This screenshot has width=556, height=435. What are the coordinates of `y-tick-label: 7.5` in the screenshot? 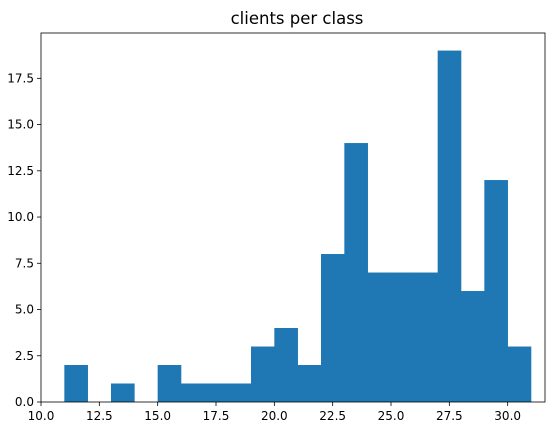 It's located at (24, 263).